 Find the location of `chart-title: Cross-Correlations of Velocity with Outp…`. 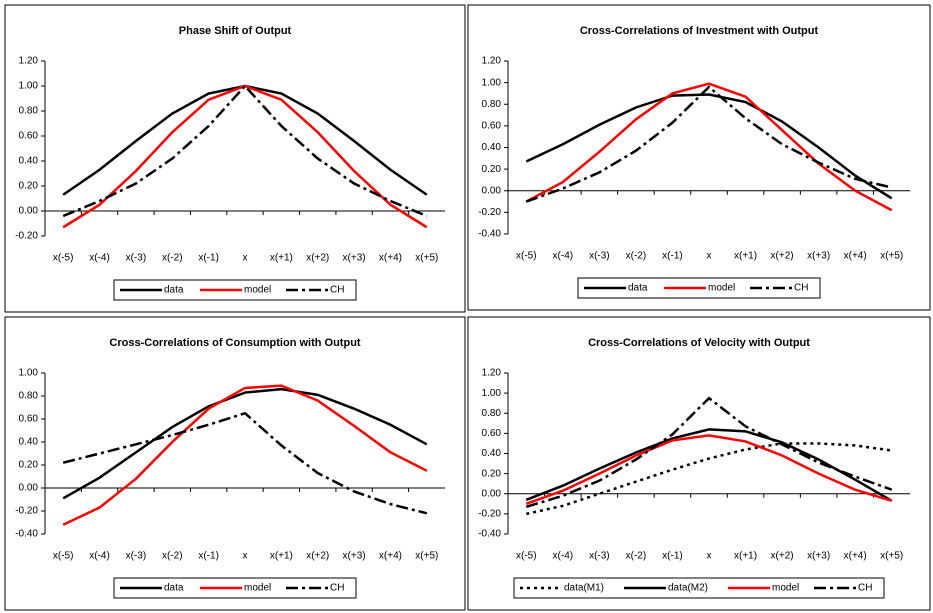

chart-title: Cross-Correlations of Velocity with Outp… is located at coordinates (699, 343).